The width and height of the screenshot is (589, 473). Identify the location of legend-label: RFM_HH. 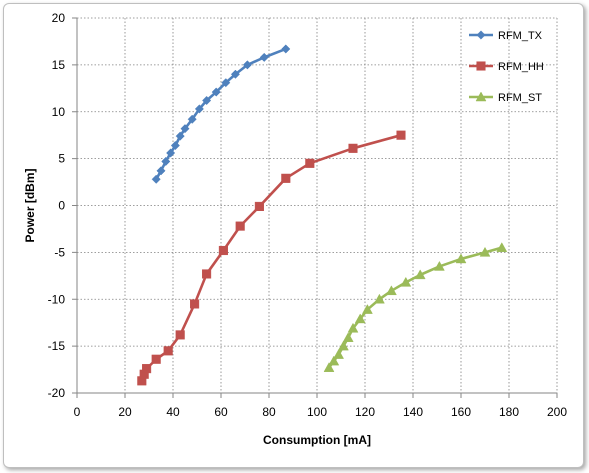
(521, 67).